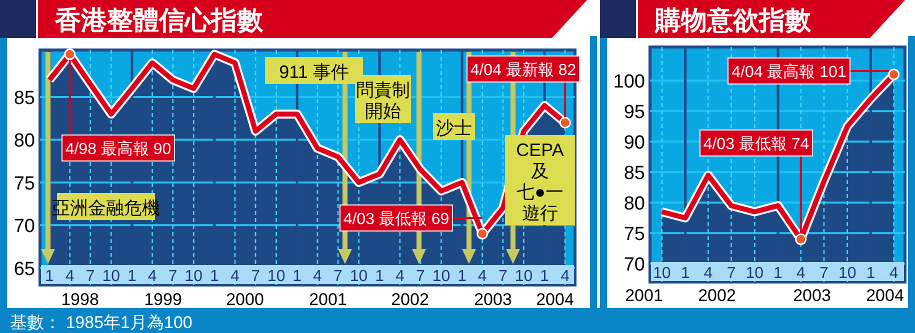 This screenshot has height=333, width=915. Describe the element at coordinates (634, 143) in the screenshot. I see `y-tick-label: 90` at that location.